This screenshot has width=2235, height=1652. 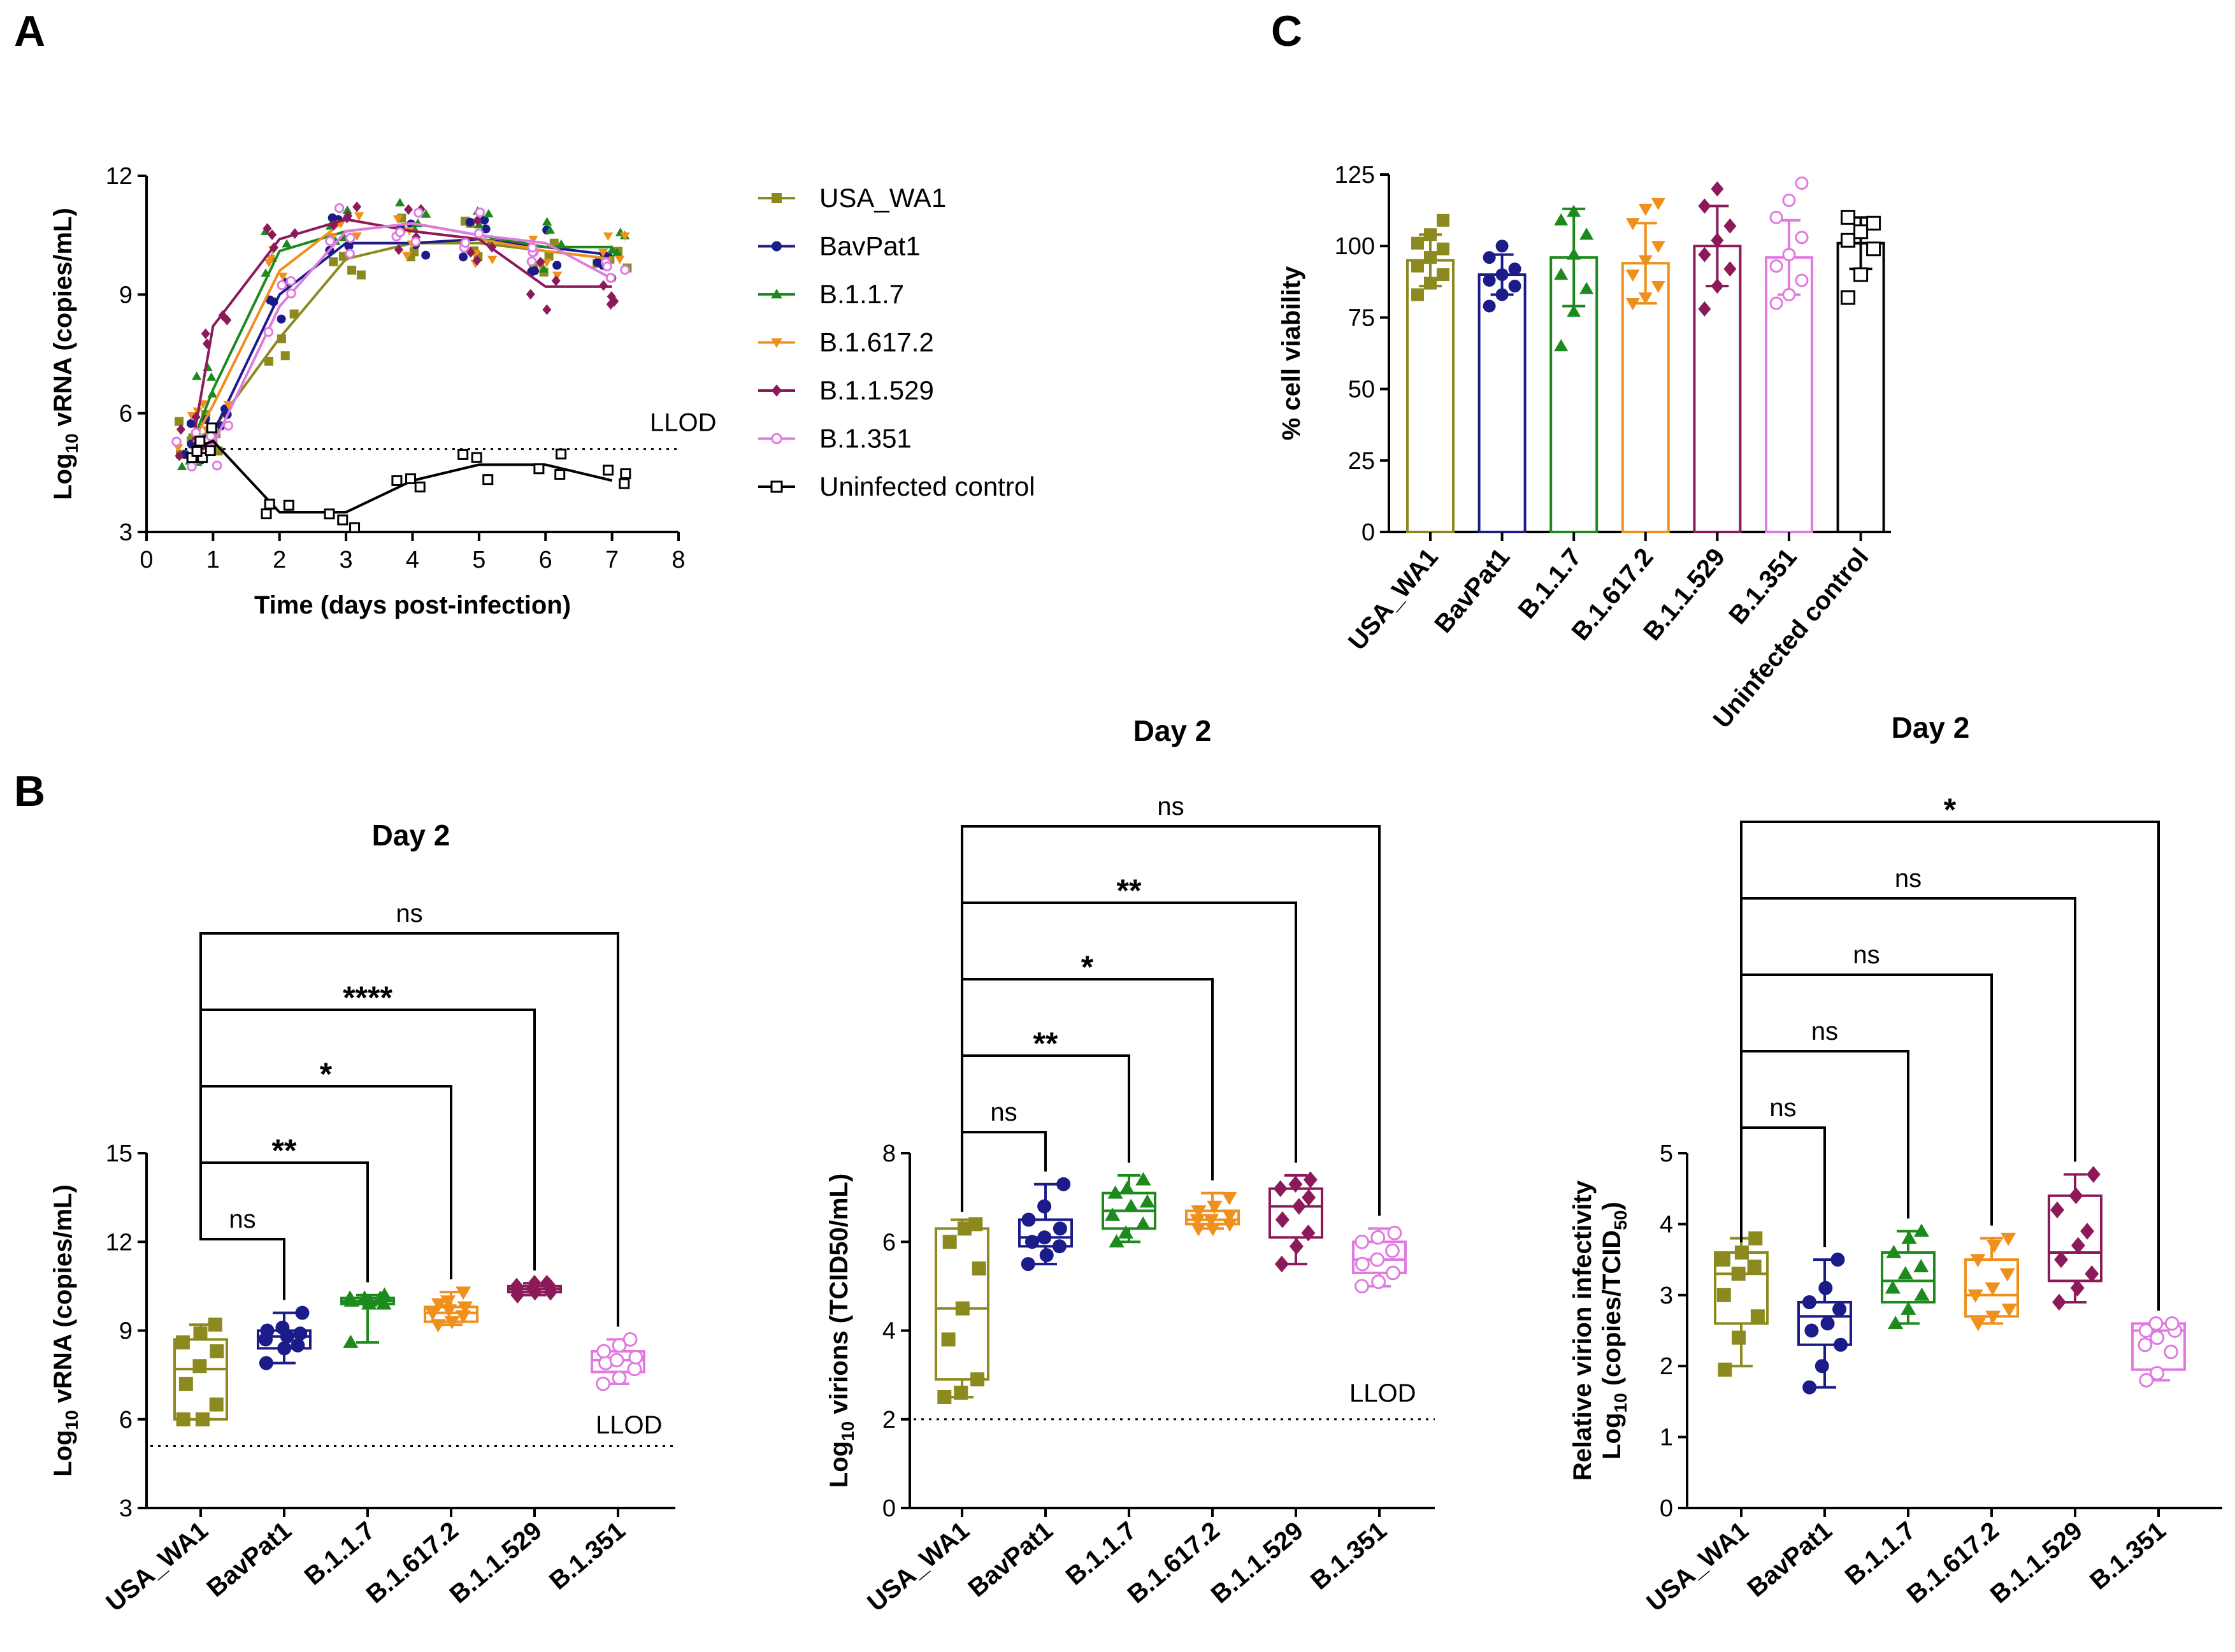 What do you see at coordinates (1430, 396) in the screenshot?
I see `chart-c-bar` at bounding box center [1430, 396].